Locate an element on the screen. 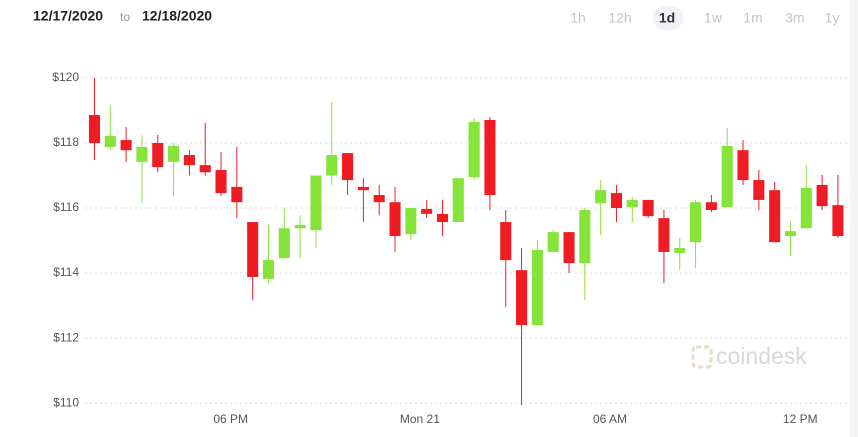  y-tick-label: $110 is located at coordinates (66, 402).